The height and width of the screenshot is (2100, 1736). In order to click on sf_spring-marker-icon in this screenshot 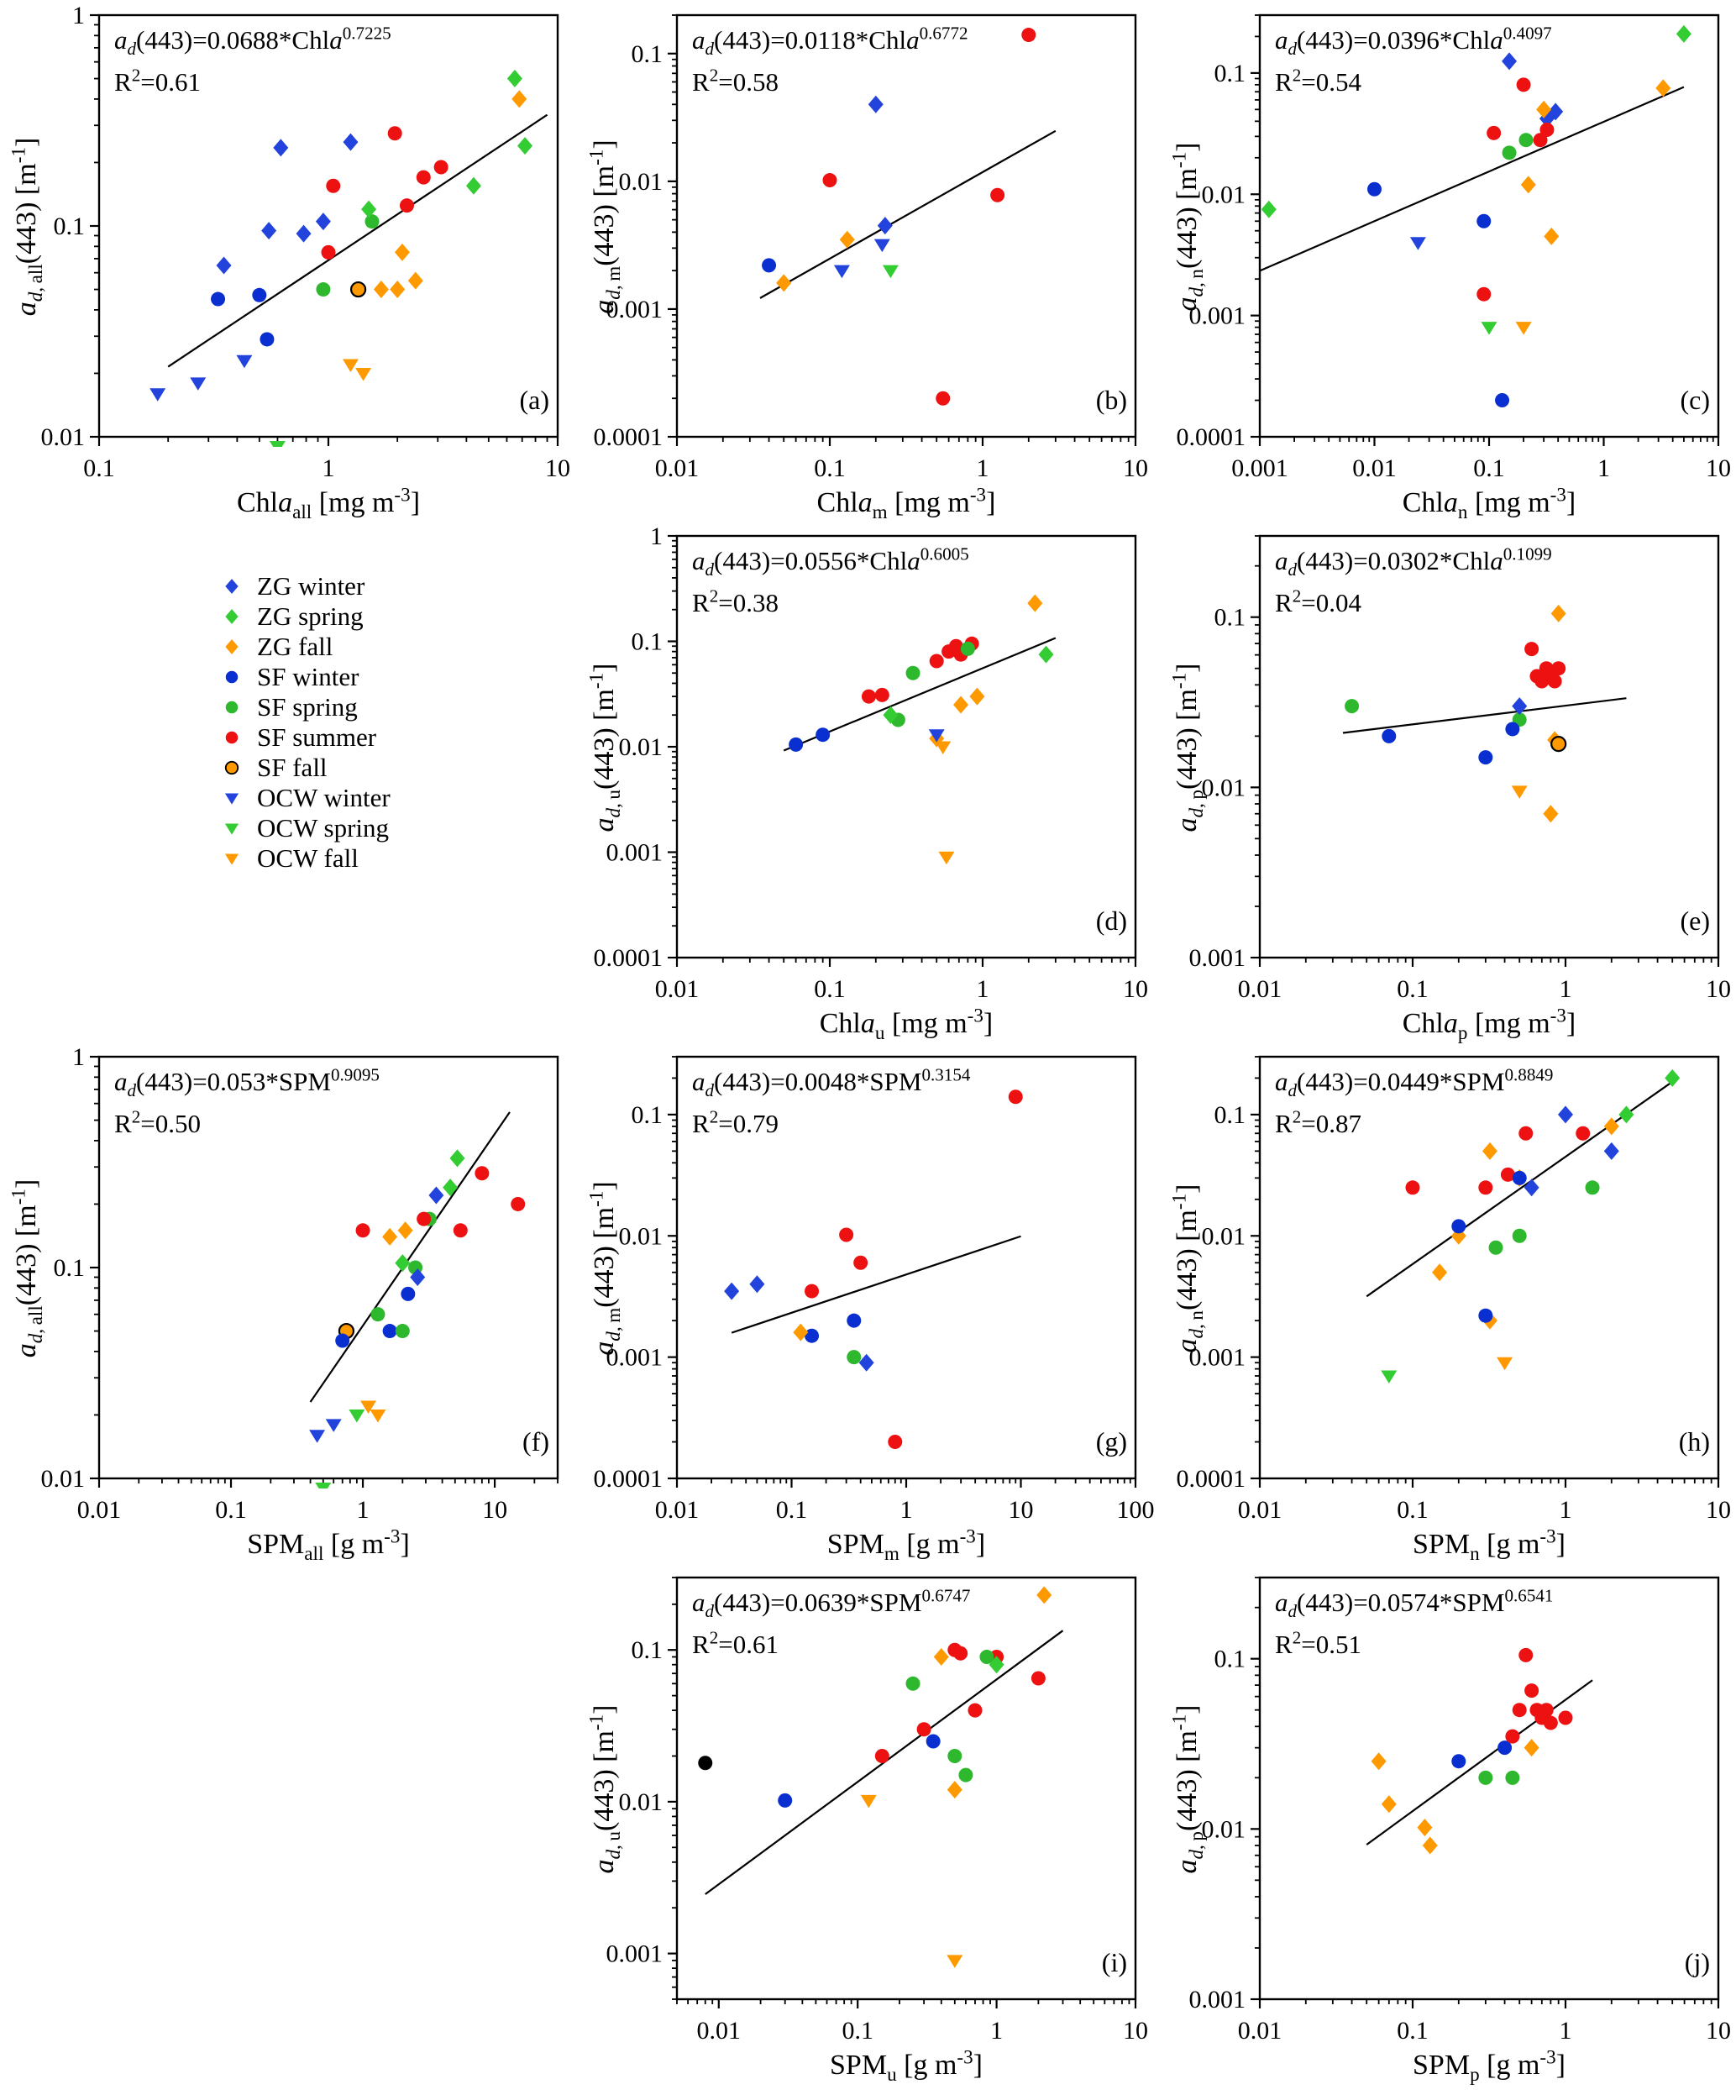, I will do `click(232, 707)`.